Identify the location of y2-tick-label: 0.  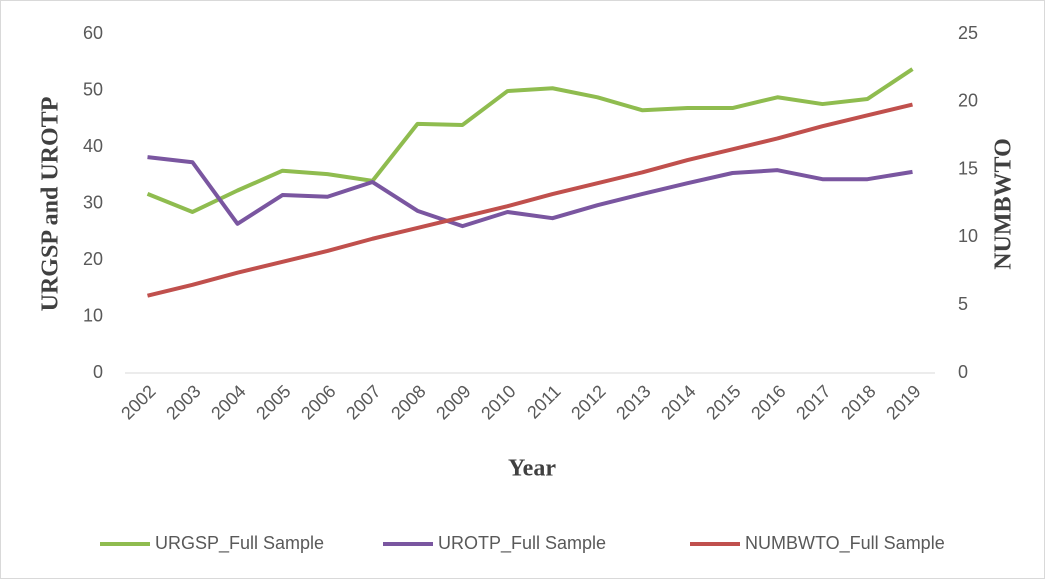
(963, 372).